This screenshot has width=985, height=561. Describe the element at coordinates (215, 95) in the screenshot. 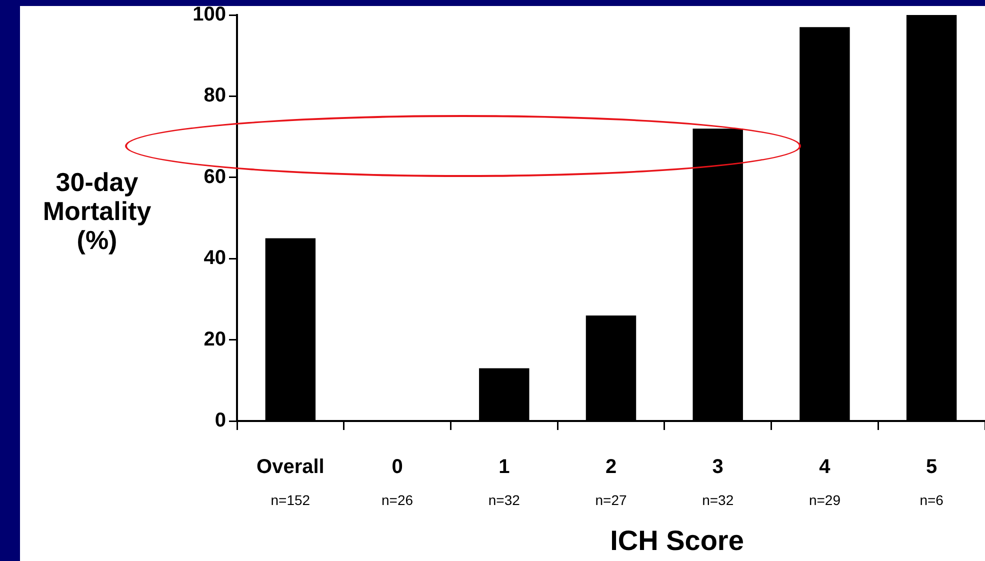

I see `y-tick-label: 80` at that location.